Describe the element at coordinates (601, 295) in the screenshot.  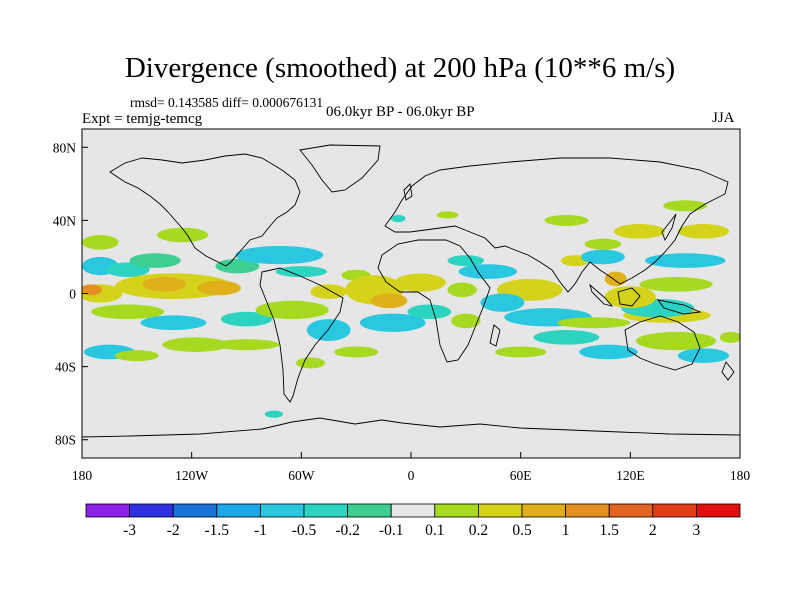
I see `coastline-sumatra` at that location.